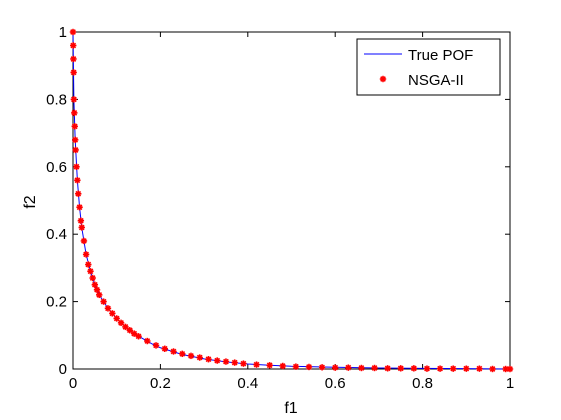 This screenshot has height=420, width=561. What do you see at coordinates (440, 55) in the screenshot?
I see `legend-item-true-pof: True POF` at bounding box center [440, 55].